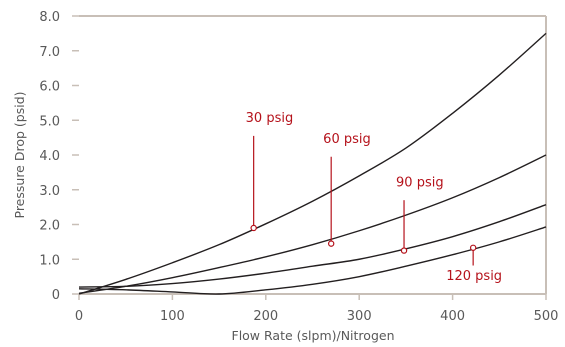  I want to click on callout-label-90-psig: 90 psig, so click(420, 182).